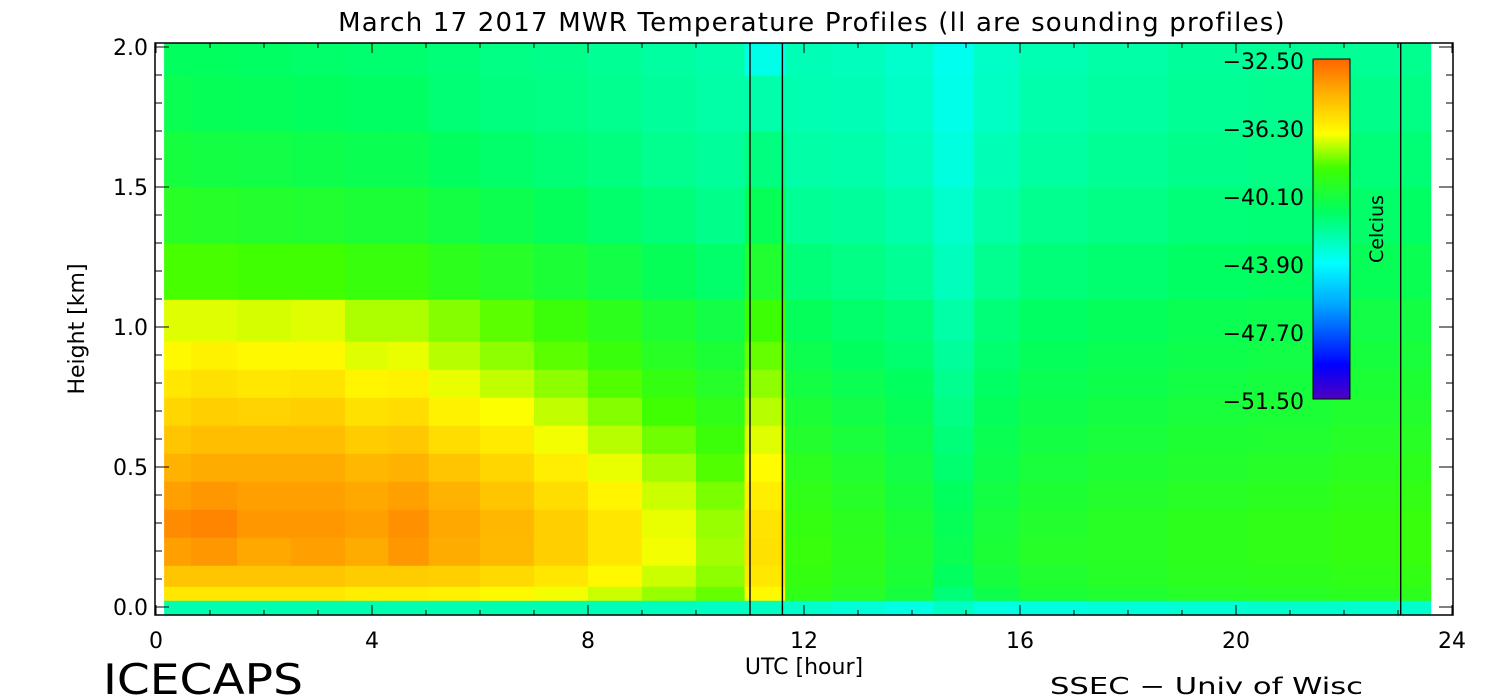 This screenshot has width=1500, height=700. Describe the element at coordinates (130, 608) in the screenshot. I see `y-tick-label: 0.0` at that location.